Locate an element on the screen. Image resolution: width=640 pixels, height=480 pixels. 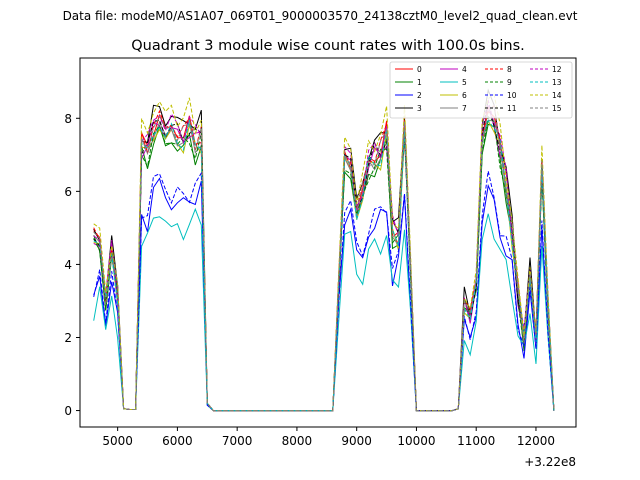
y-tick-label: 4 is located at coordinates (68, 265).